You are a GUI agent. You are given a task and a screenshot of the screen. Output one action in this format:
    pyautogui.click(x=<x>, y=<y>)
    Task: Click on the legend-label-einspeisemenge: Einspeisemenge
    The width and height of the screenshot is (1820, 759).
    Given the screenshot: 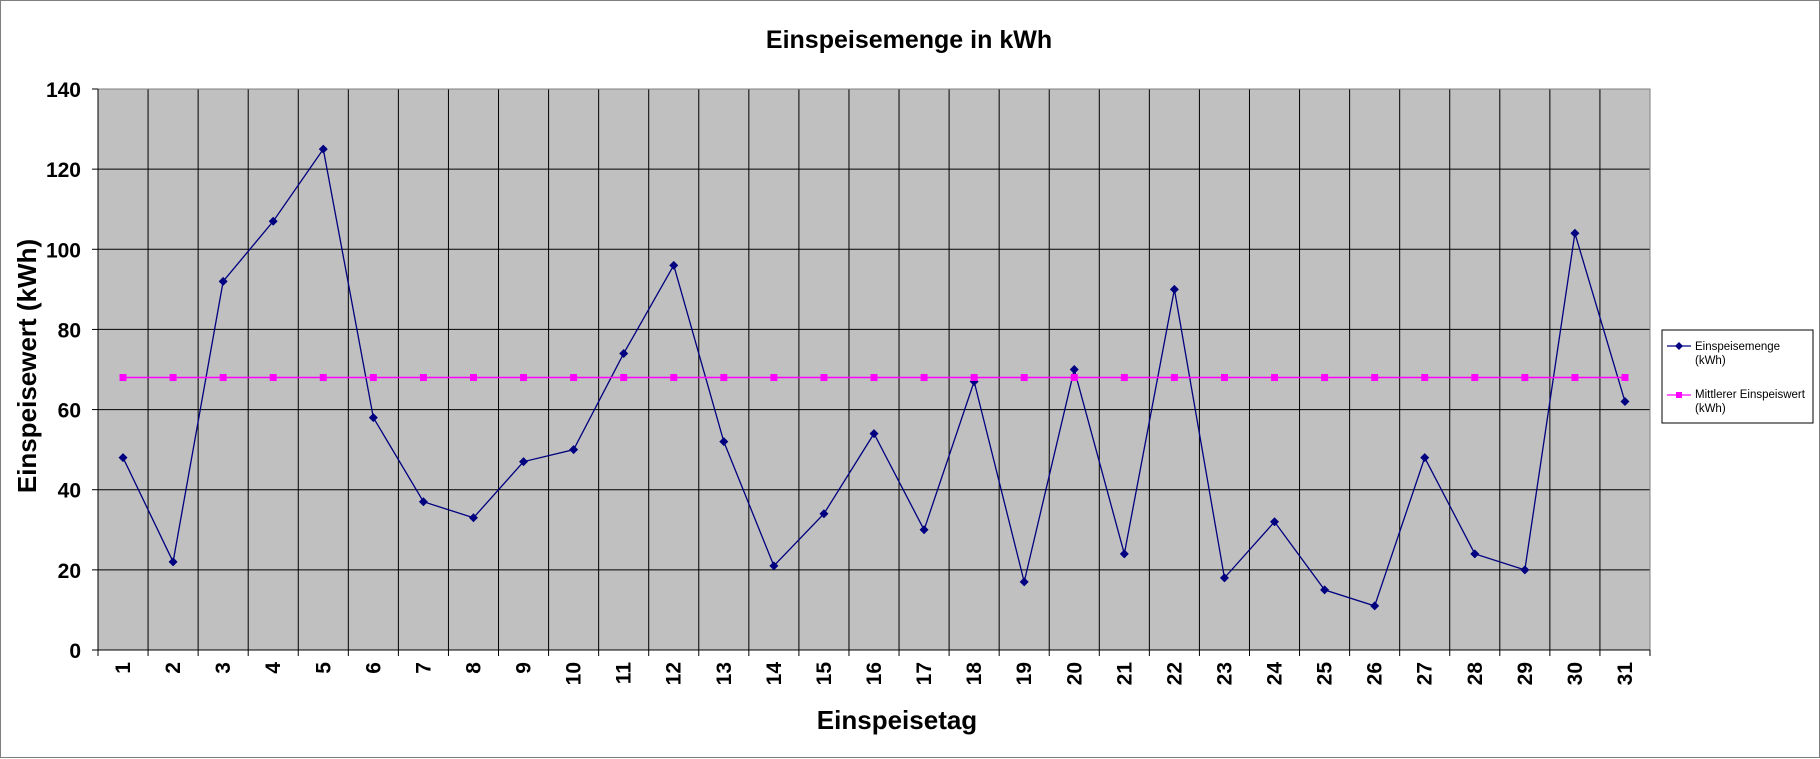 What is the action you would take?
    pyautogui.click(x=1737, y=347)
    